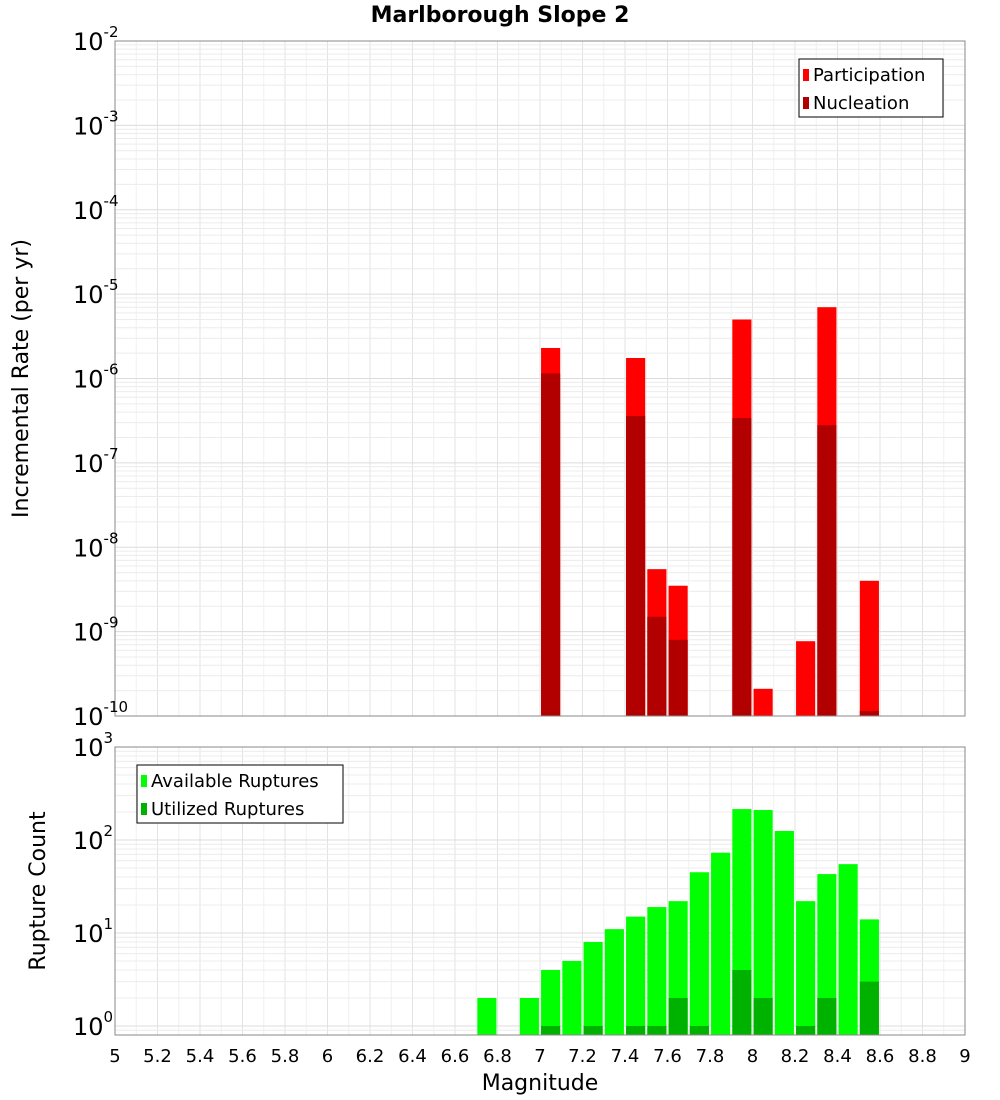  Describe the element at coordinates (235, 781) in the screenshot. I see `count-legend-label: Available Ruptures` at that location.